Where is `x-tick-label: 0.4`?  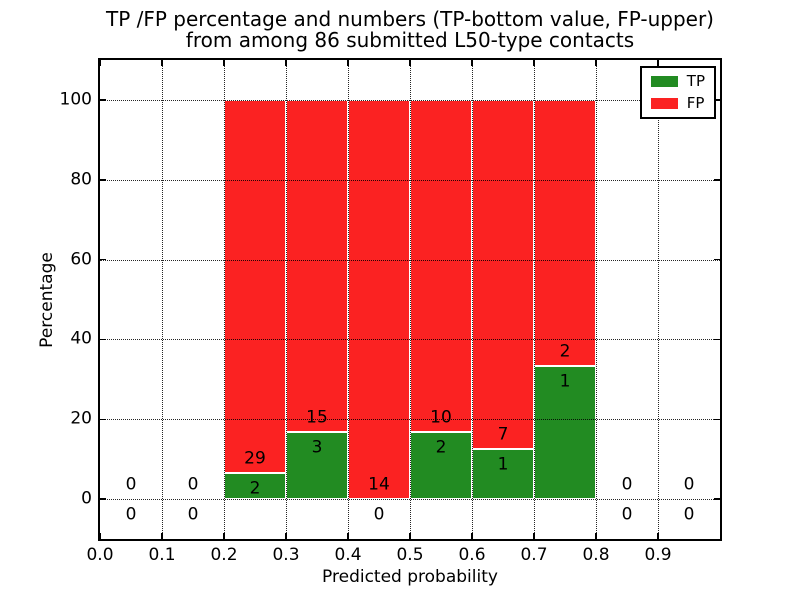 x-tick-label: 0.4 is located at coordinates (348, 555).